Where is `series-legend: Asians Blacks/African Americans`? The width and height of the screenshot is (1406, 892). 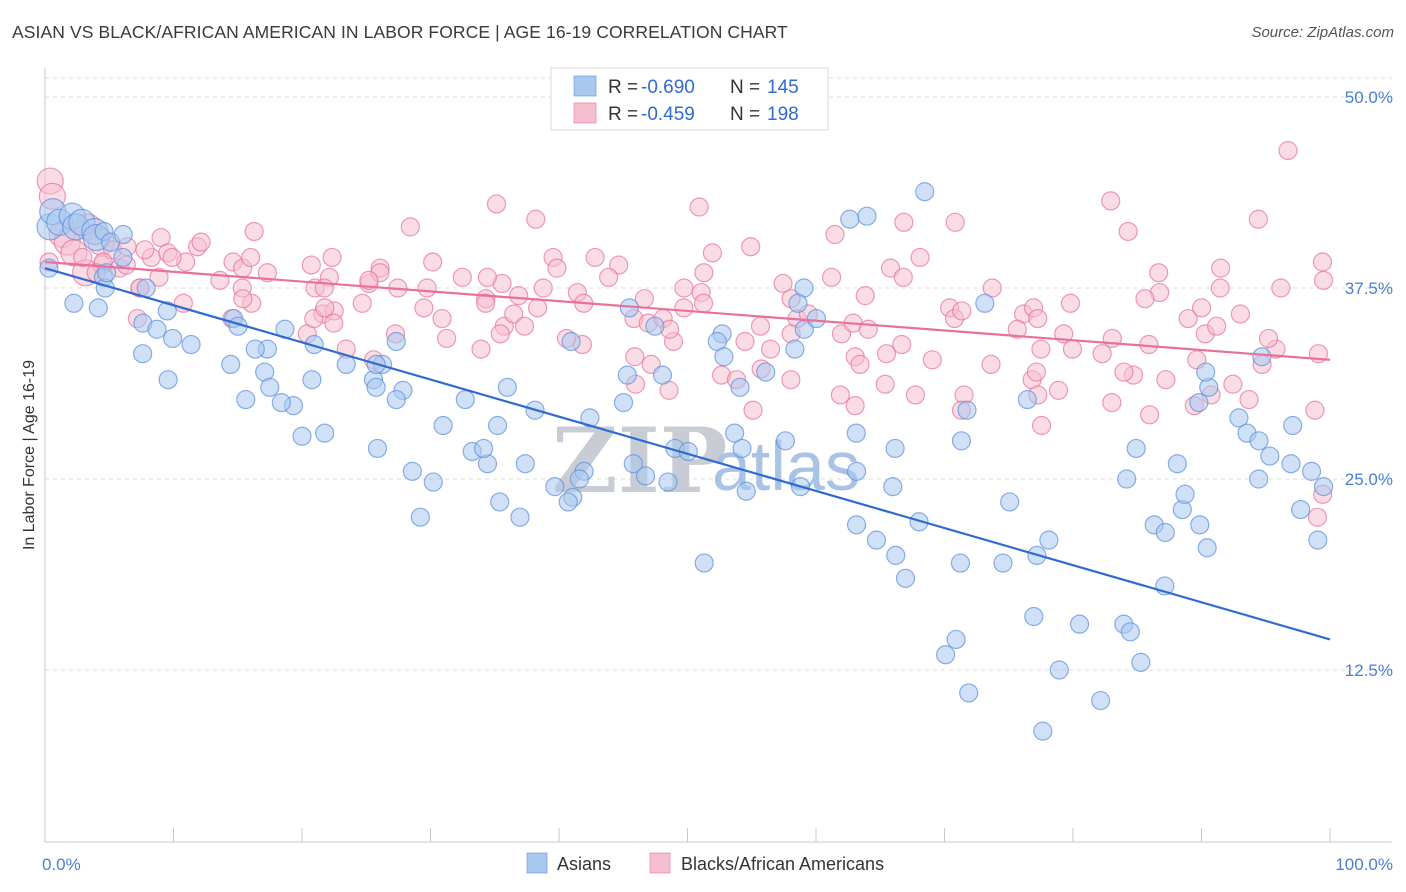
series-legend: Asians Blacks/African Americans is located at coordinates (705, 863).